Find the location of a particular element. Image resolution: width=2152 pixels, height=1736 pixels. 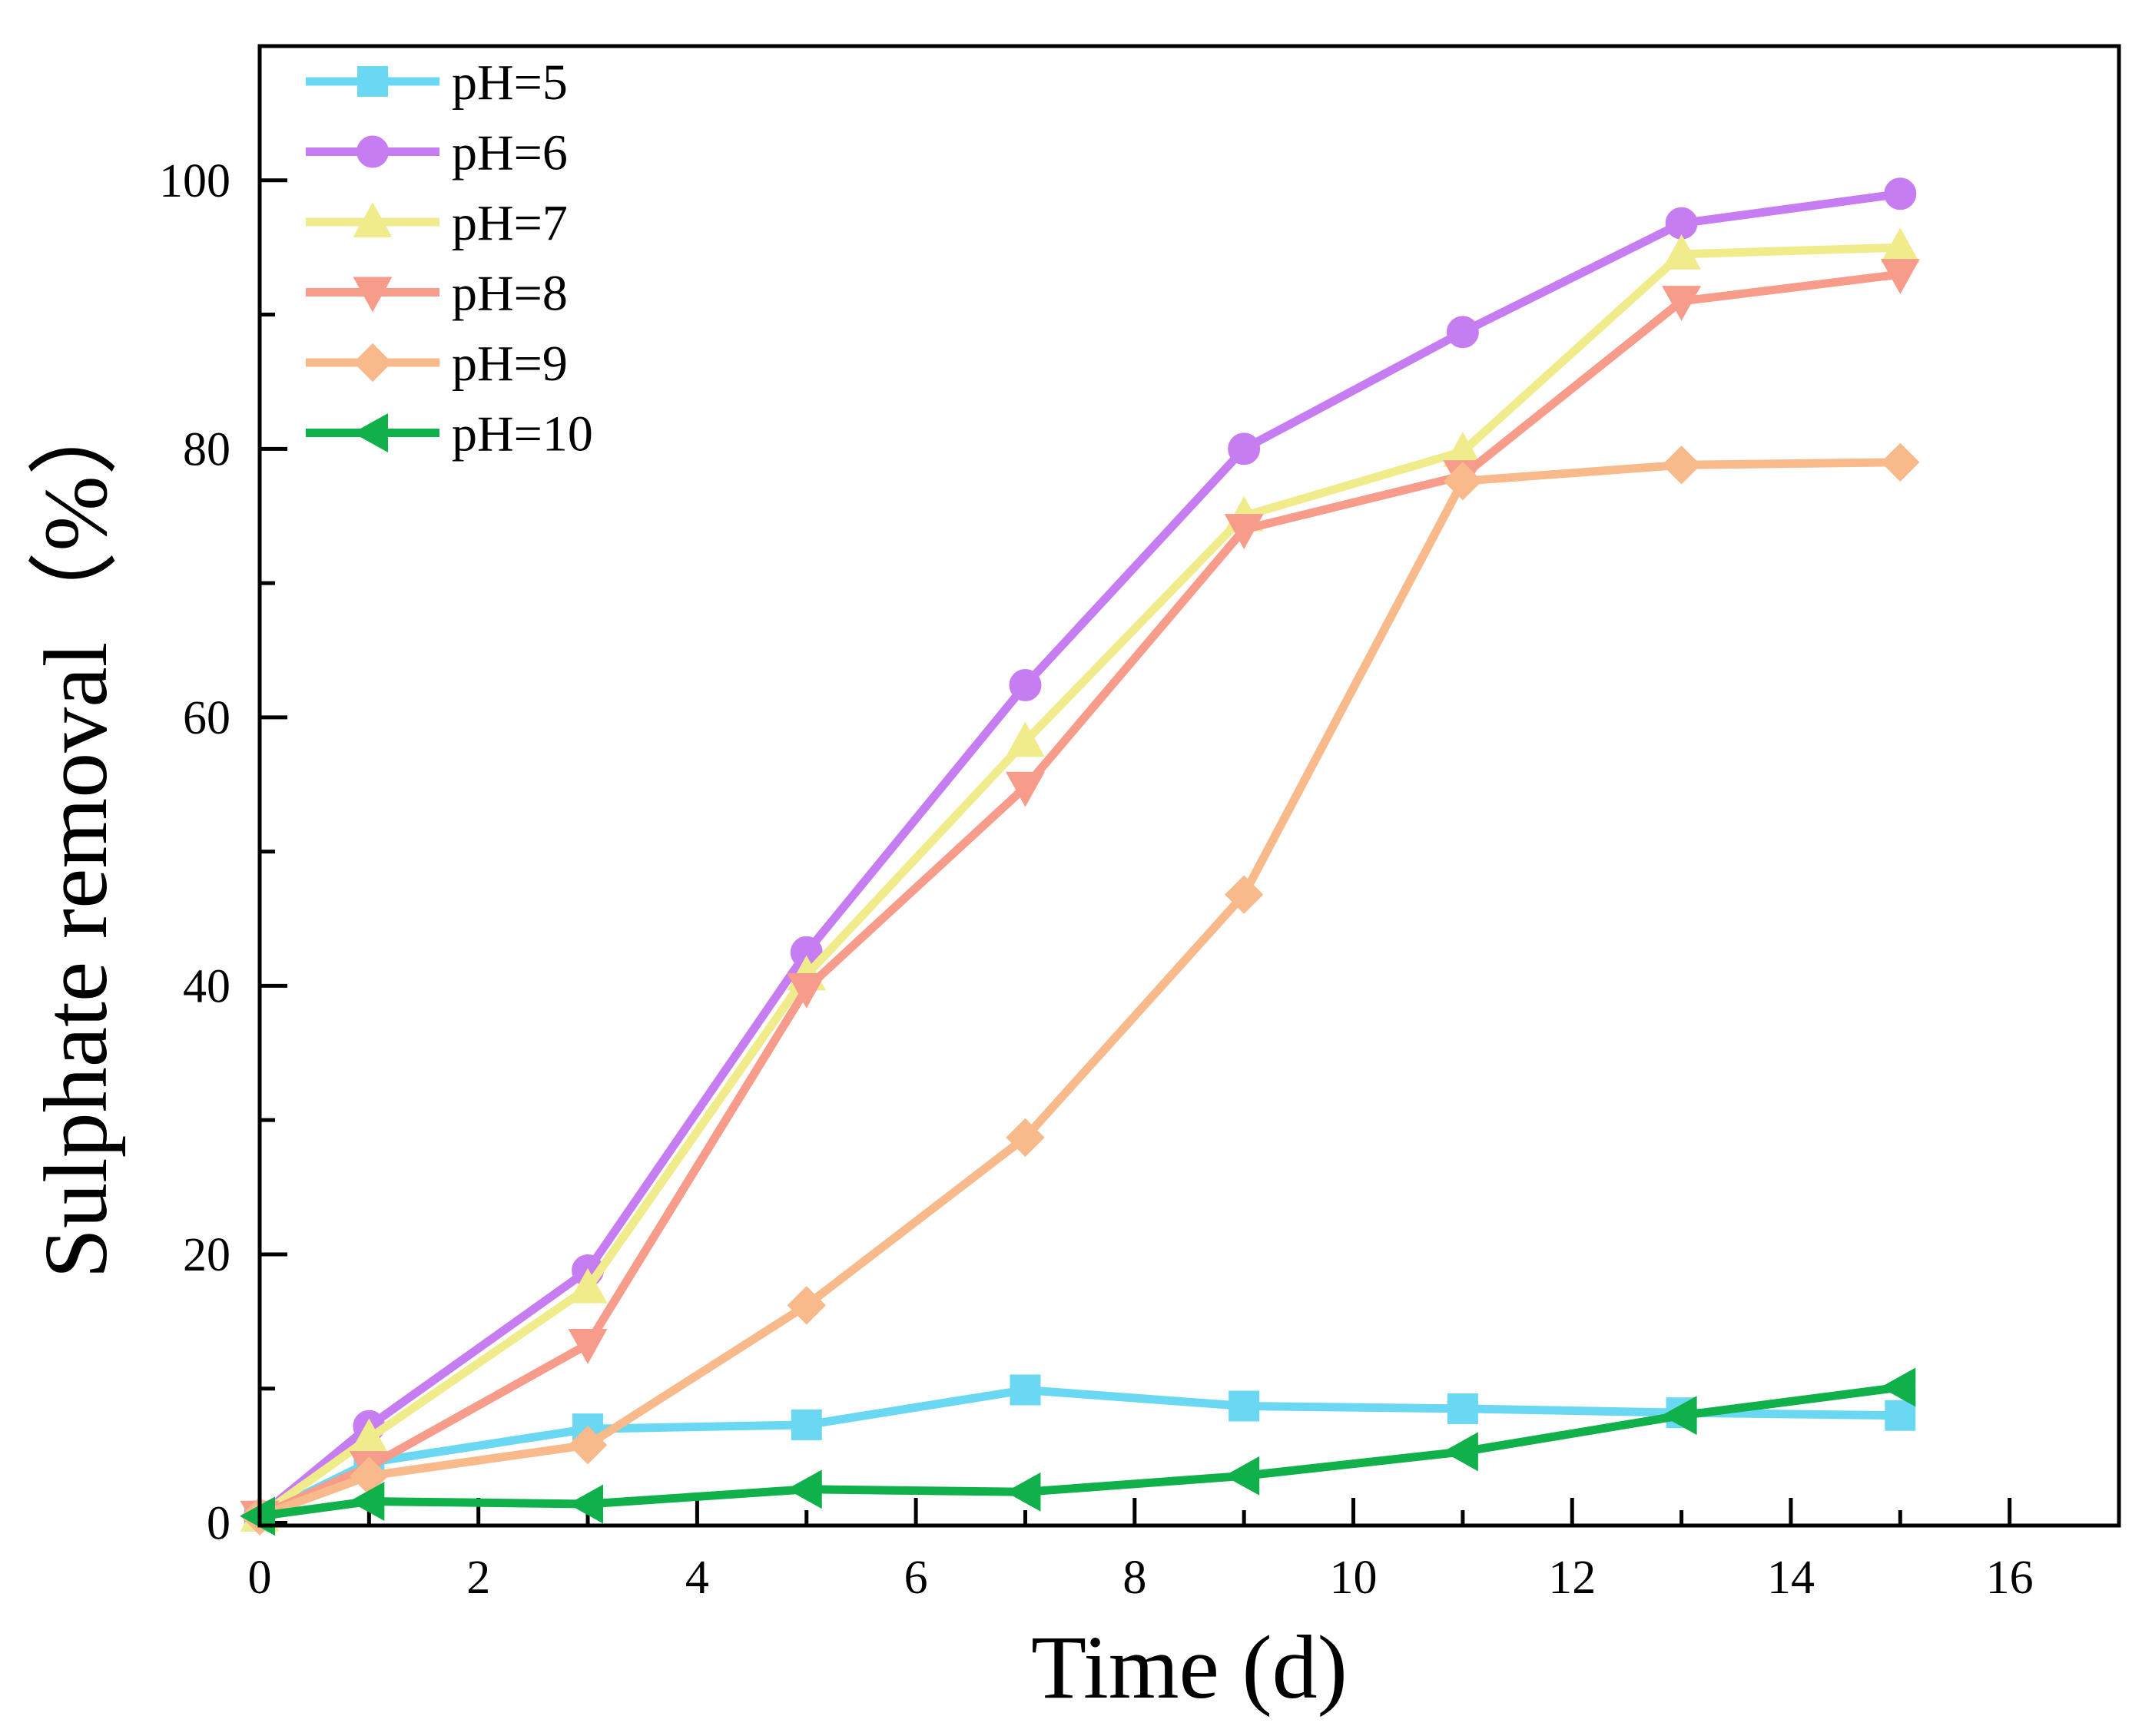

x-axis-title: Time (d) is located at coordinates (1189, 1667).